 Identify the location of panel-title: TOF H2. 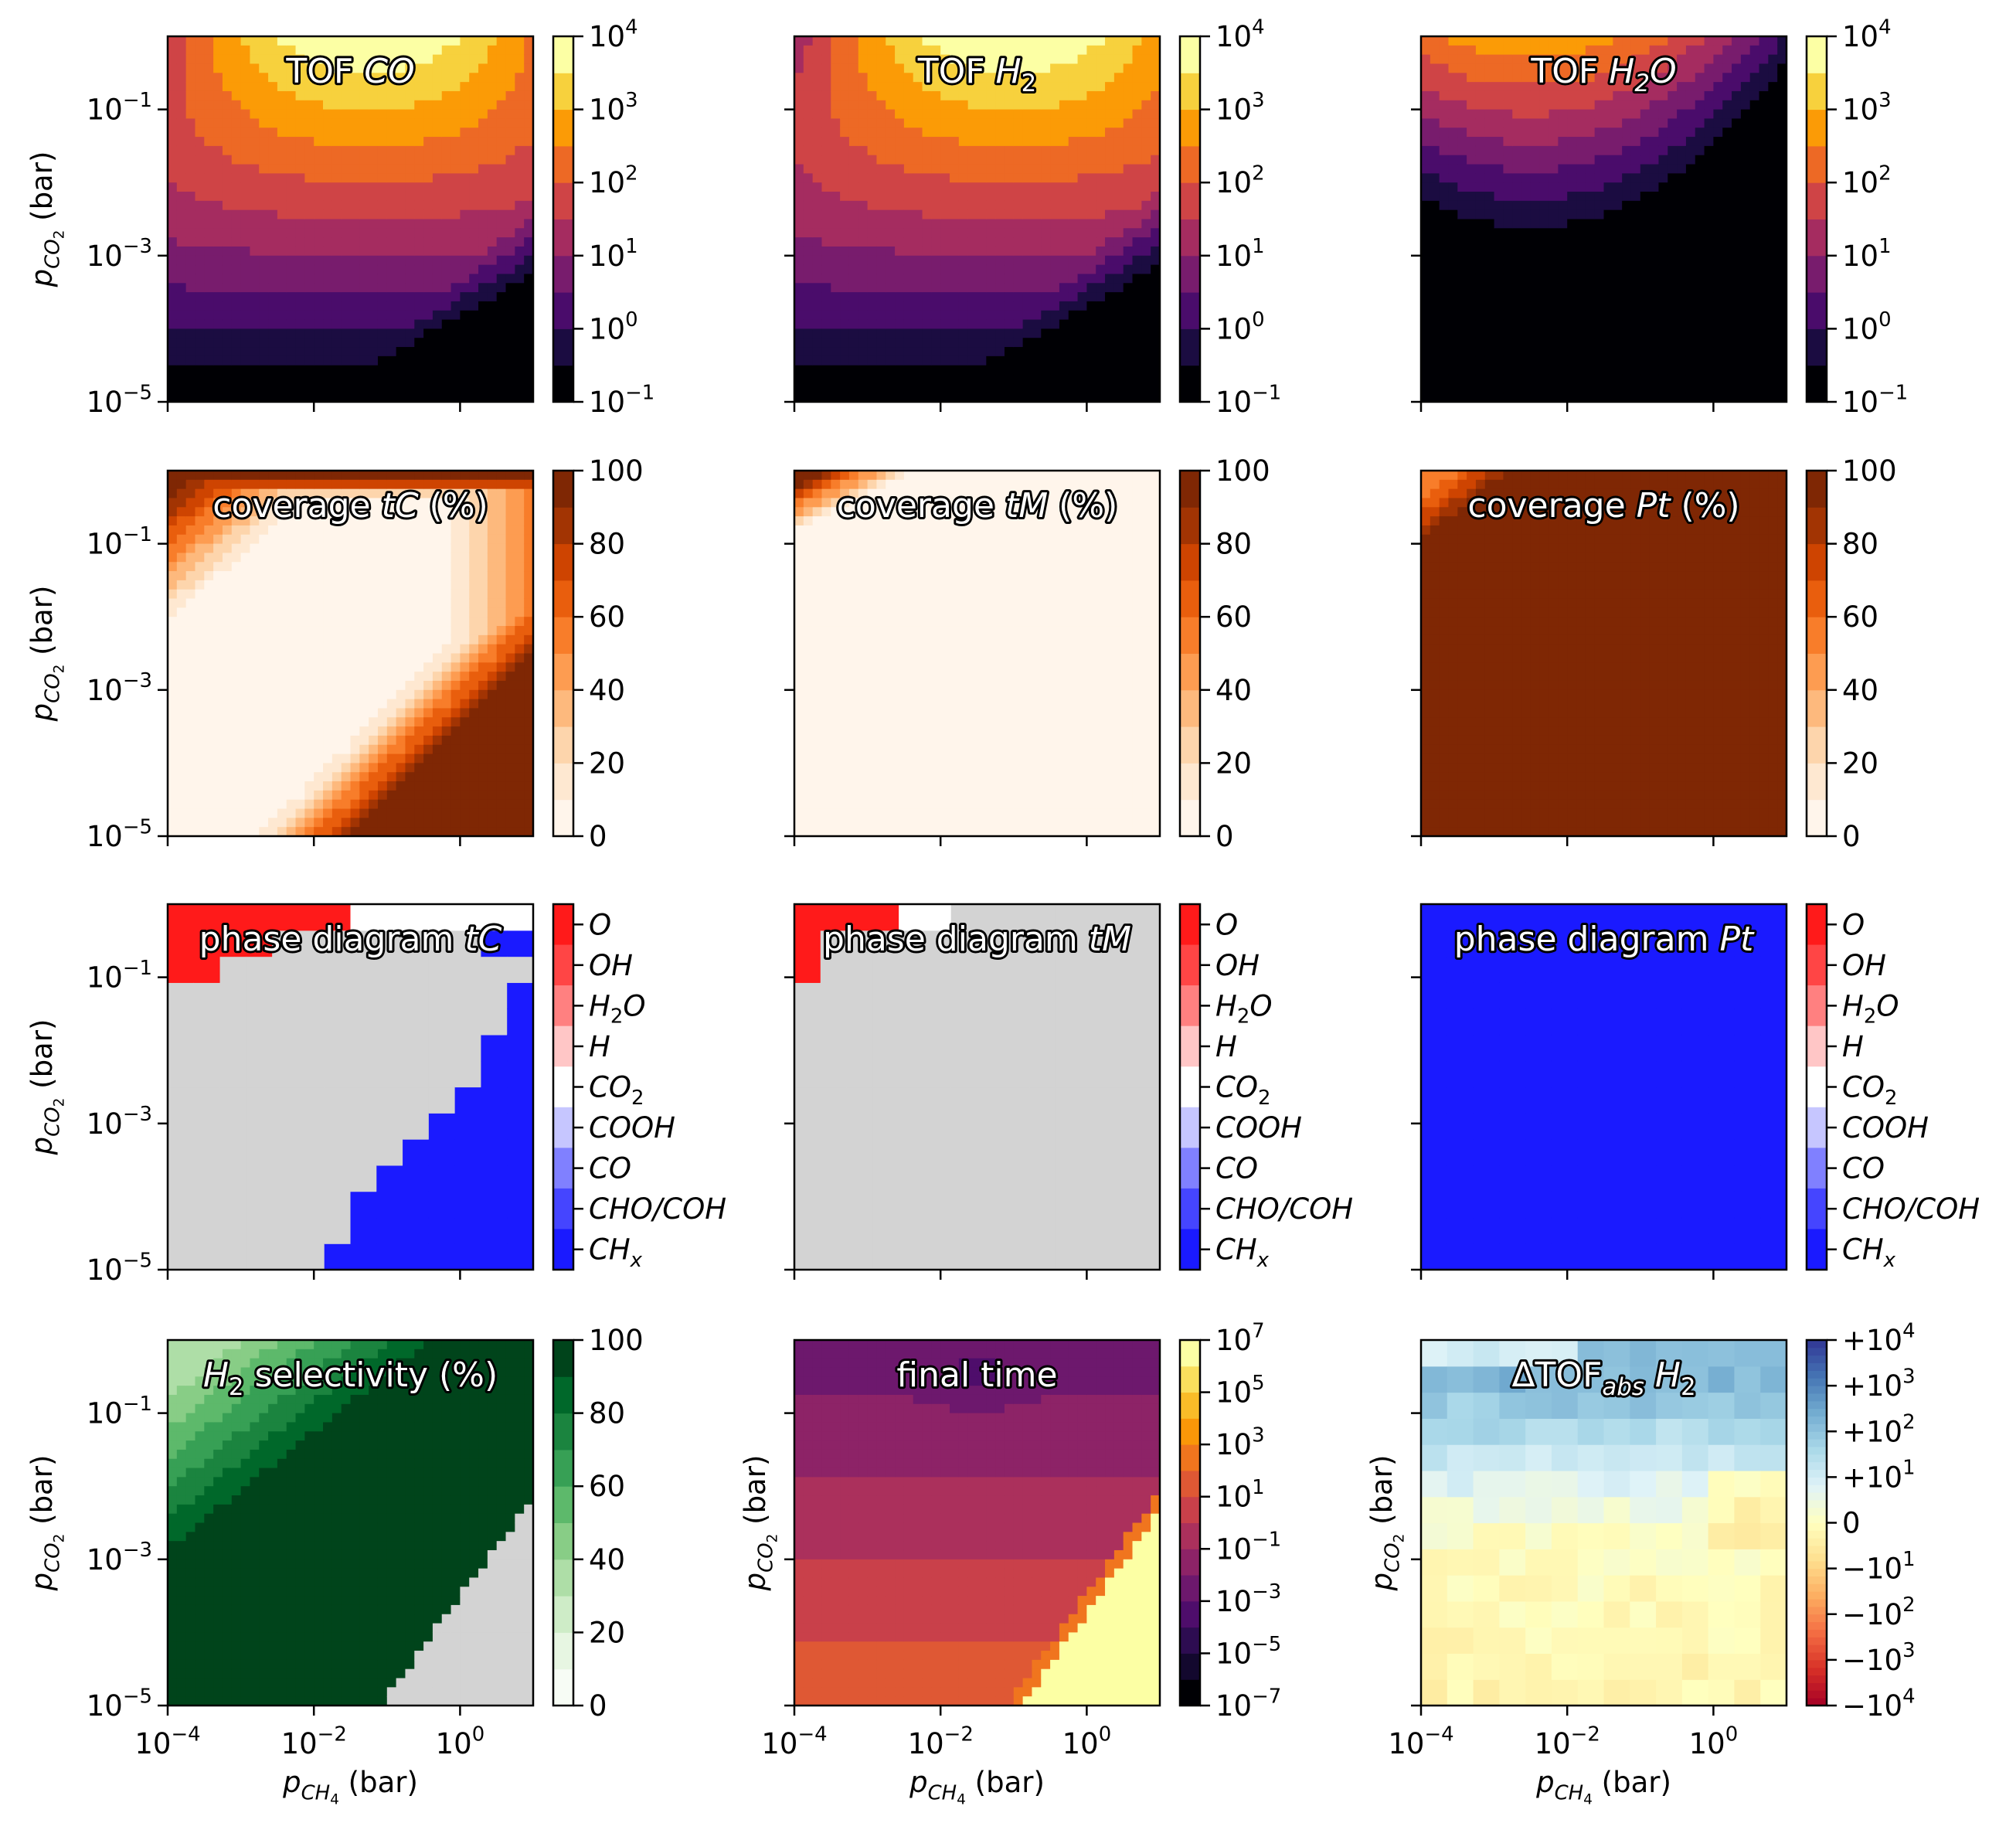
(977, 74).